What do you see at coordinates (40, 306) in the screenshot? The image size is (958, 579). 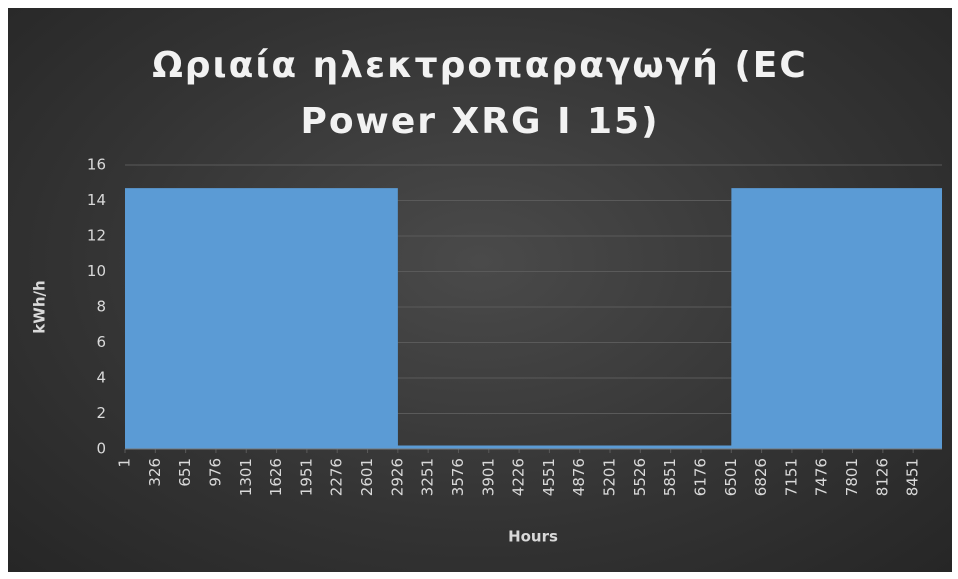 I see `y-axis-label: kWh/h` at bounding box center [40, 306].